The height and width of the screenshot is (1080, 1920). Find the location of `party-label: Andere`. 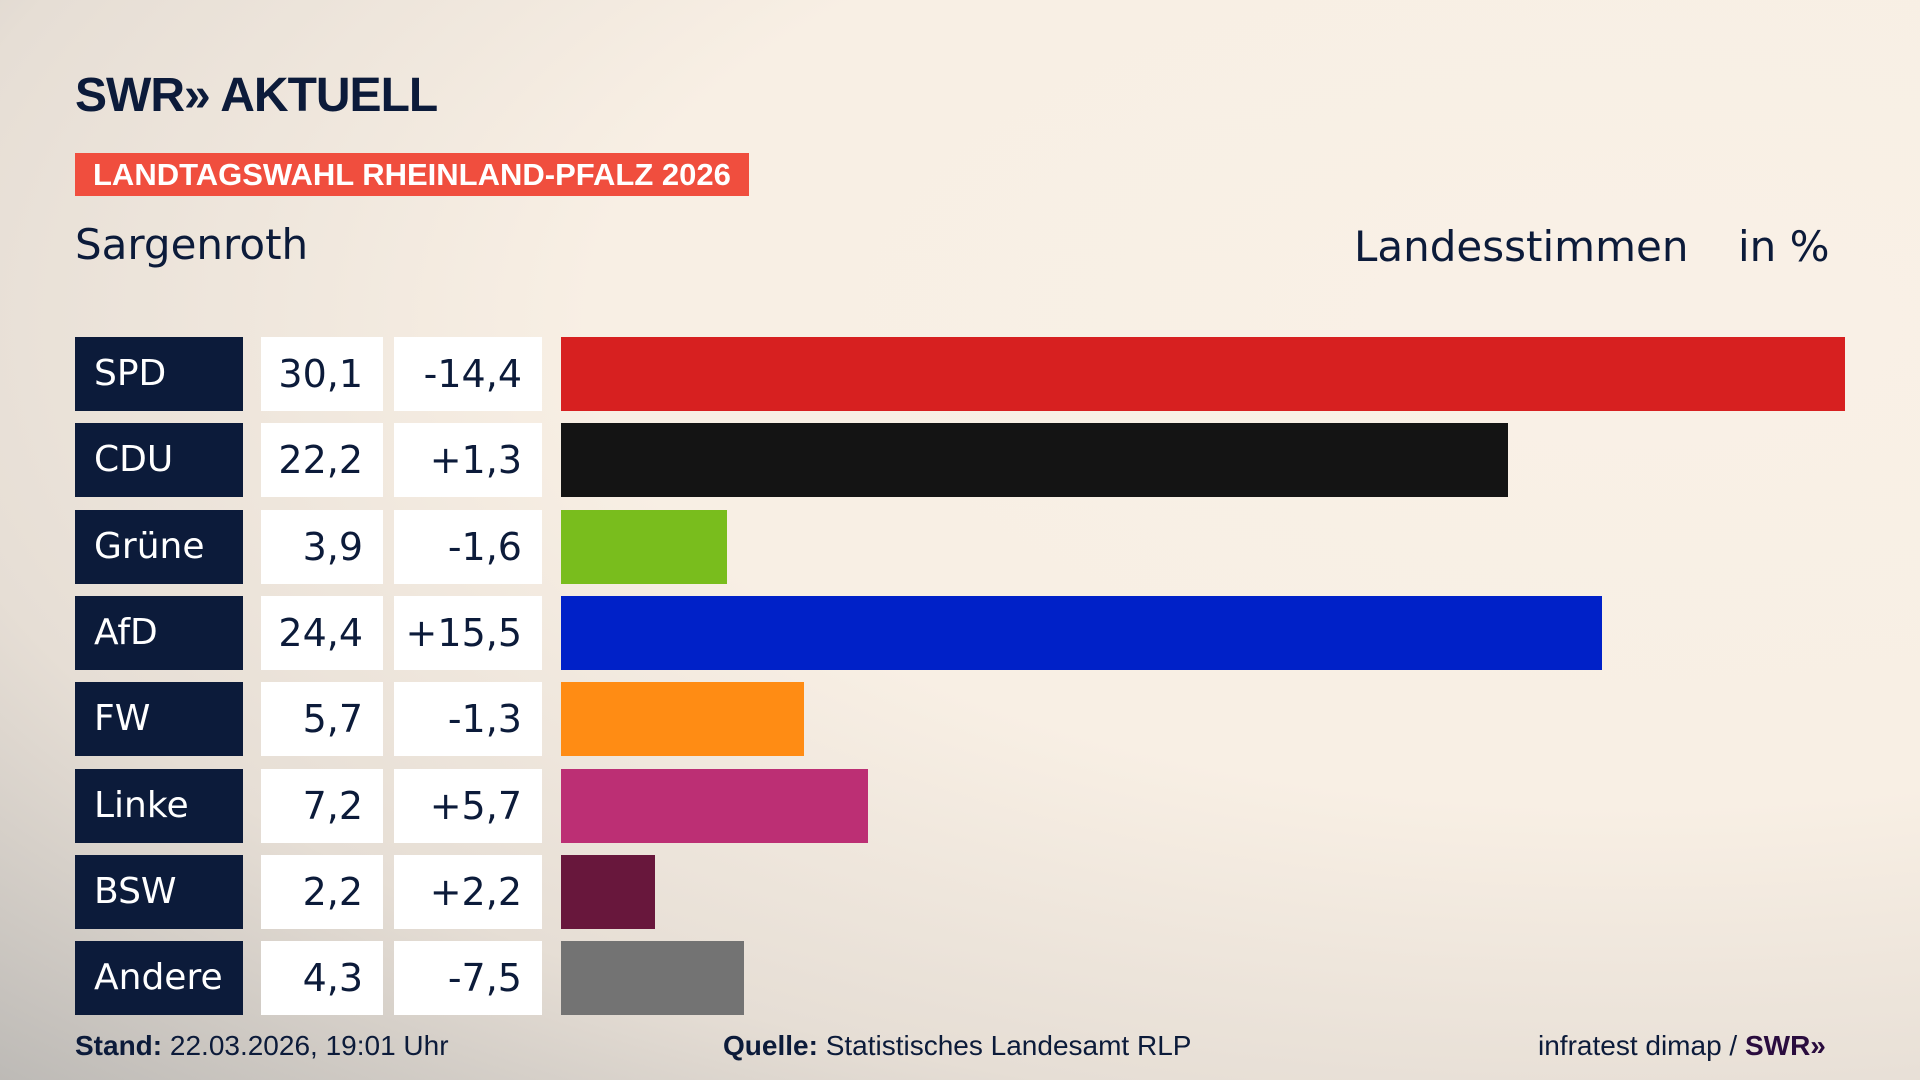

party-label: Andere is located at coordinates (159, 978).